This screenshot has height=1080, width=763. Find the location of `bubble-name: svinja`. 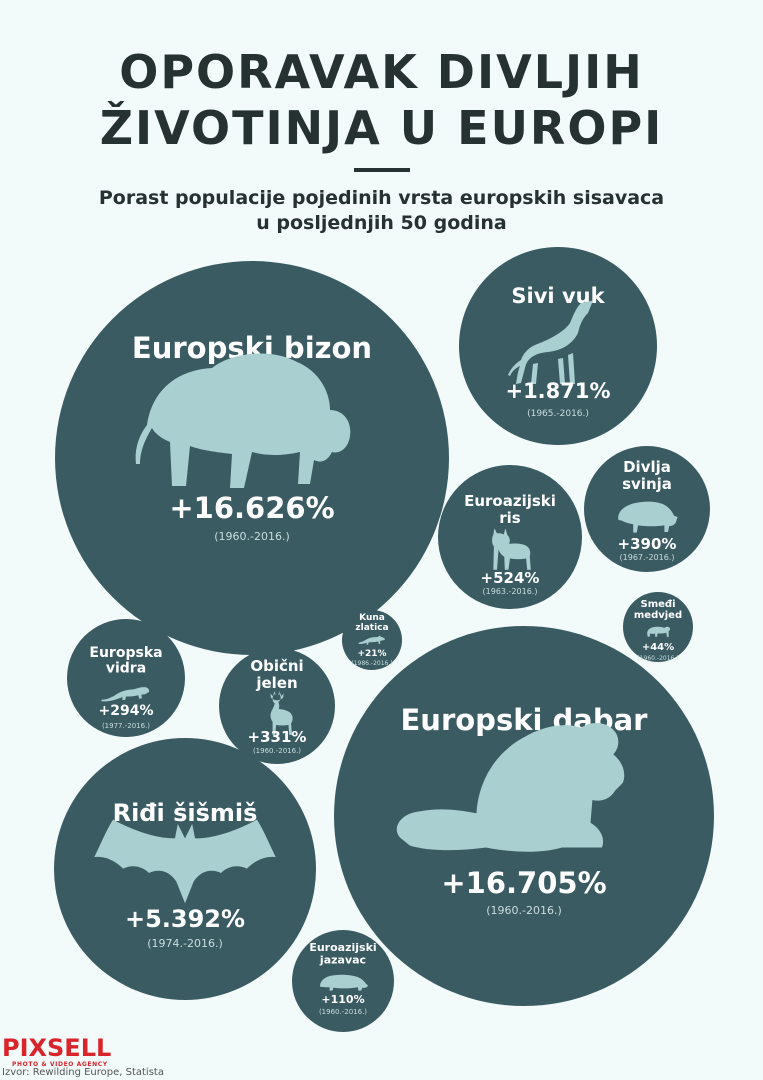

bubble-name: svinja is located at coordinates (647, 484).